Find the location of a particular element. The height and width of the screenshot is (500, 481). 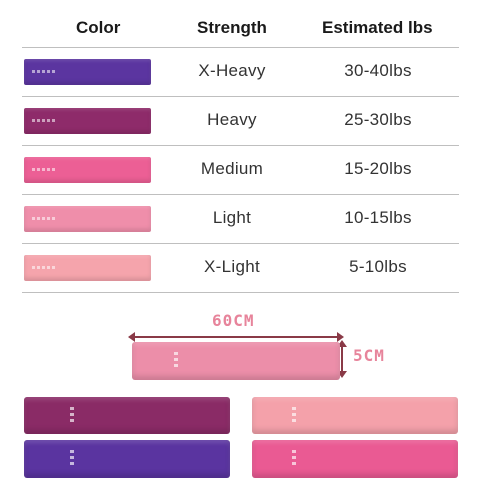

lbs-cell: 30-40lbs is located at coordinates (378, 70).